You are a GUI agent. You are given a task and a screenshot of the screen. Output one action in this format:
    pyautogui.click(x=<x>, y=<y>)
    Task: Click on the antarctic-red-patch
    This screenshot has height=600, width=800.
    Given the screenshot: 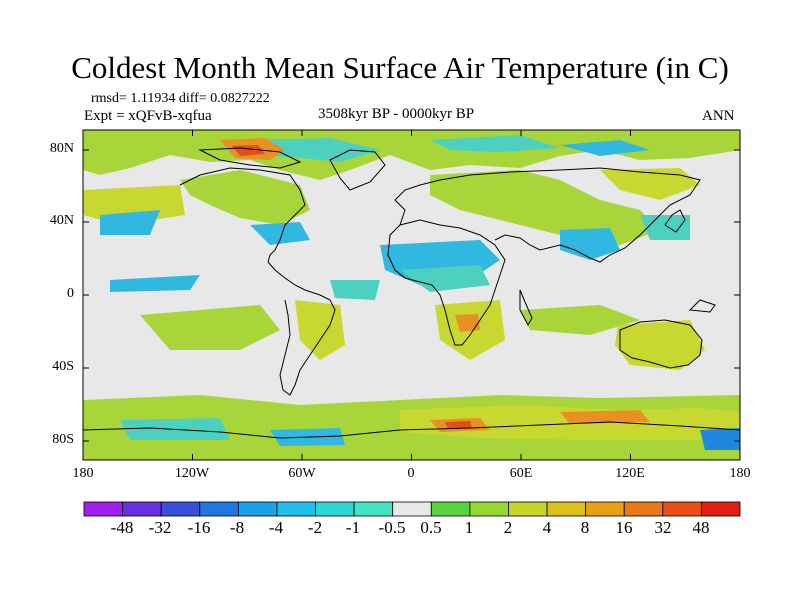 What is the action you would take?
    pyautogui.click(x=458, y=425)
    